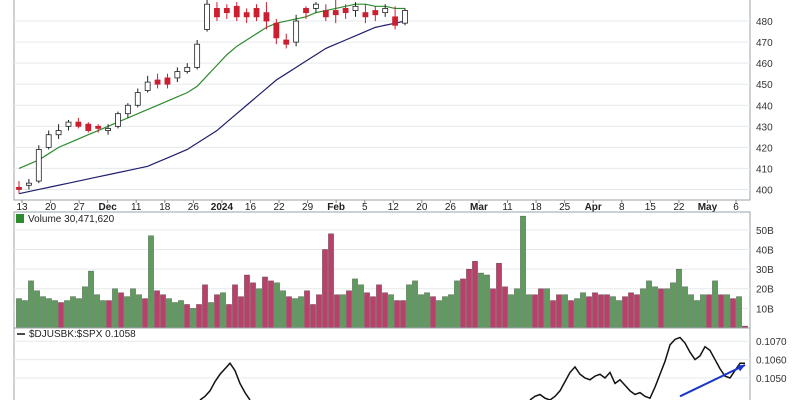 The height and width of the screenshot is (400, 800). What do you see at coordinates (394, 207) in the screenshot?
I see `date-tick-label: 12` at bounding box center [394, 207].